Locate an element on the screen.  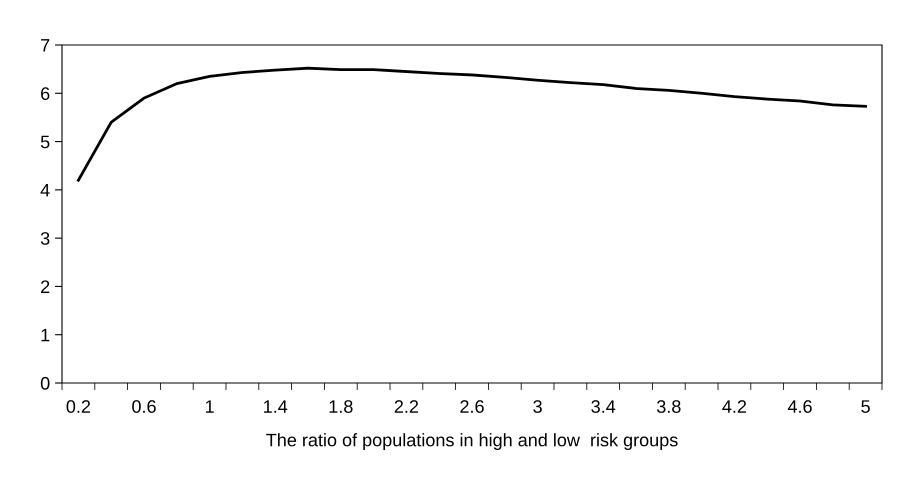
x-tick-label: 5 is located at coordinates (865, 406).